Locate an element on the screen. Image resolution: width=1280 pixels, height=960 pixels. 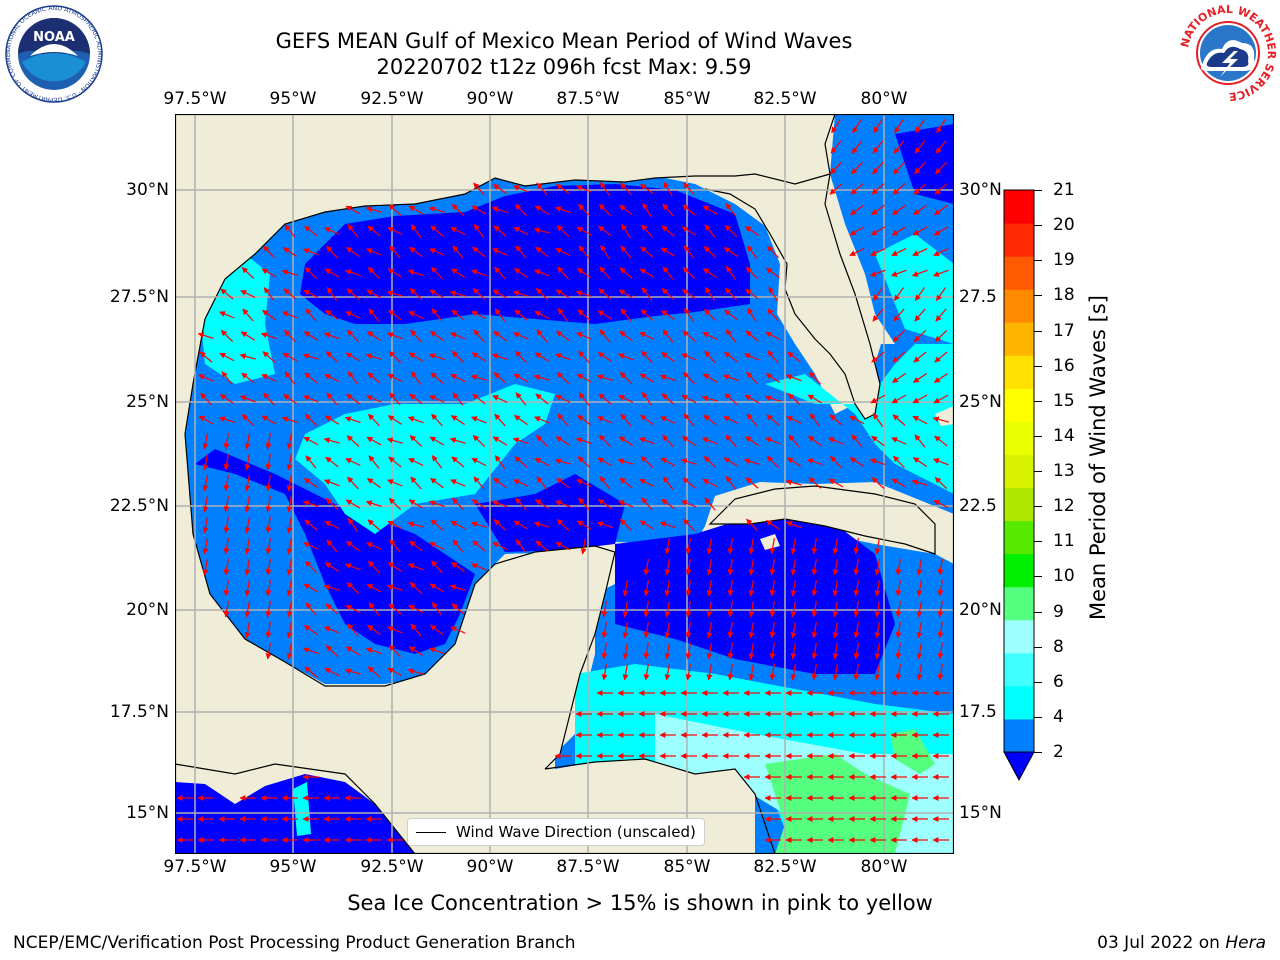
lat-label-left: 22.5°N is located at coordinates (139, 506).